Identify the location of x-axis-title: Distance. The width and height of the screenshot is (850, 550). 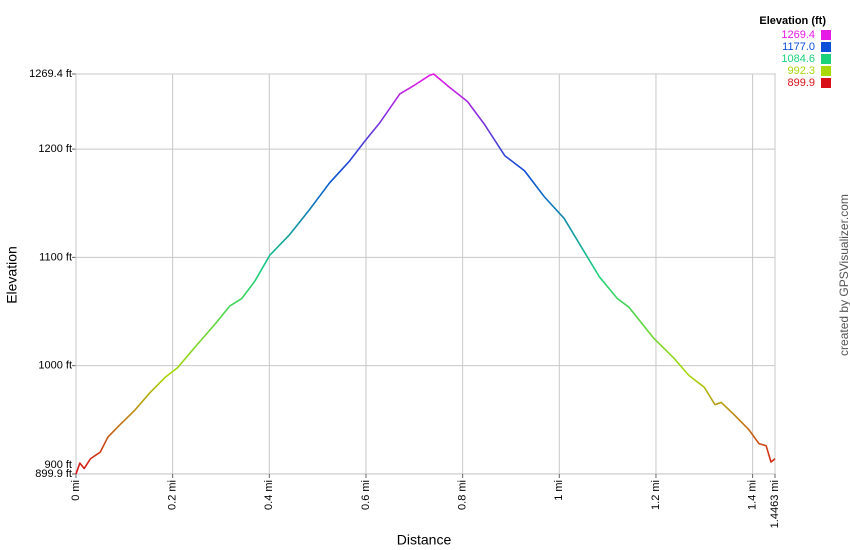
(424, 540).